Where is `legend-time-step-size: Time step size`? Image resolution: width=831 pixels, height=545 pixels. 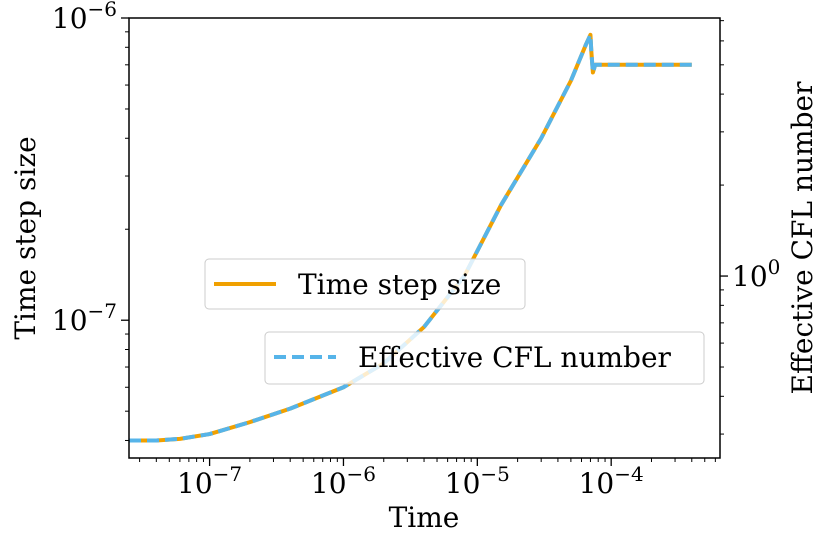 legend-time-step-size: Time step size is located at coordinates (365, 284).